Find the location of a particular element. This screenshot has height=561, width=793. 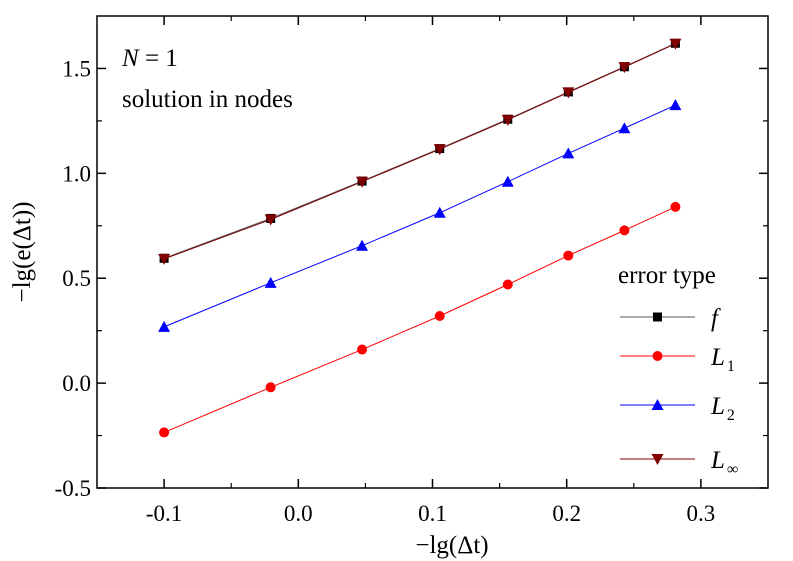

y-tick-label: 0.0 is located at coordinates (76, 383).